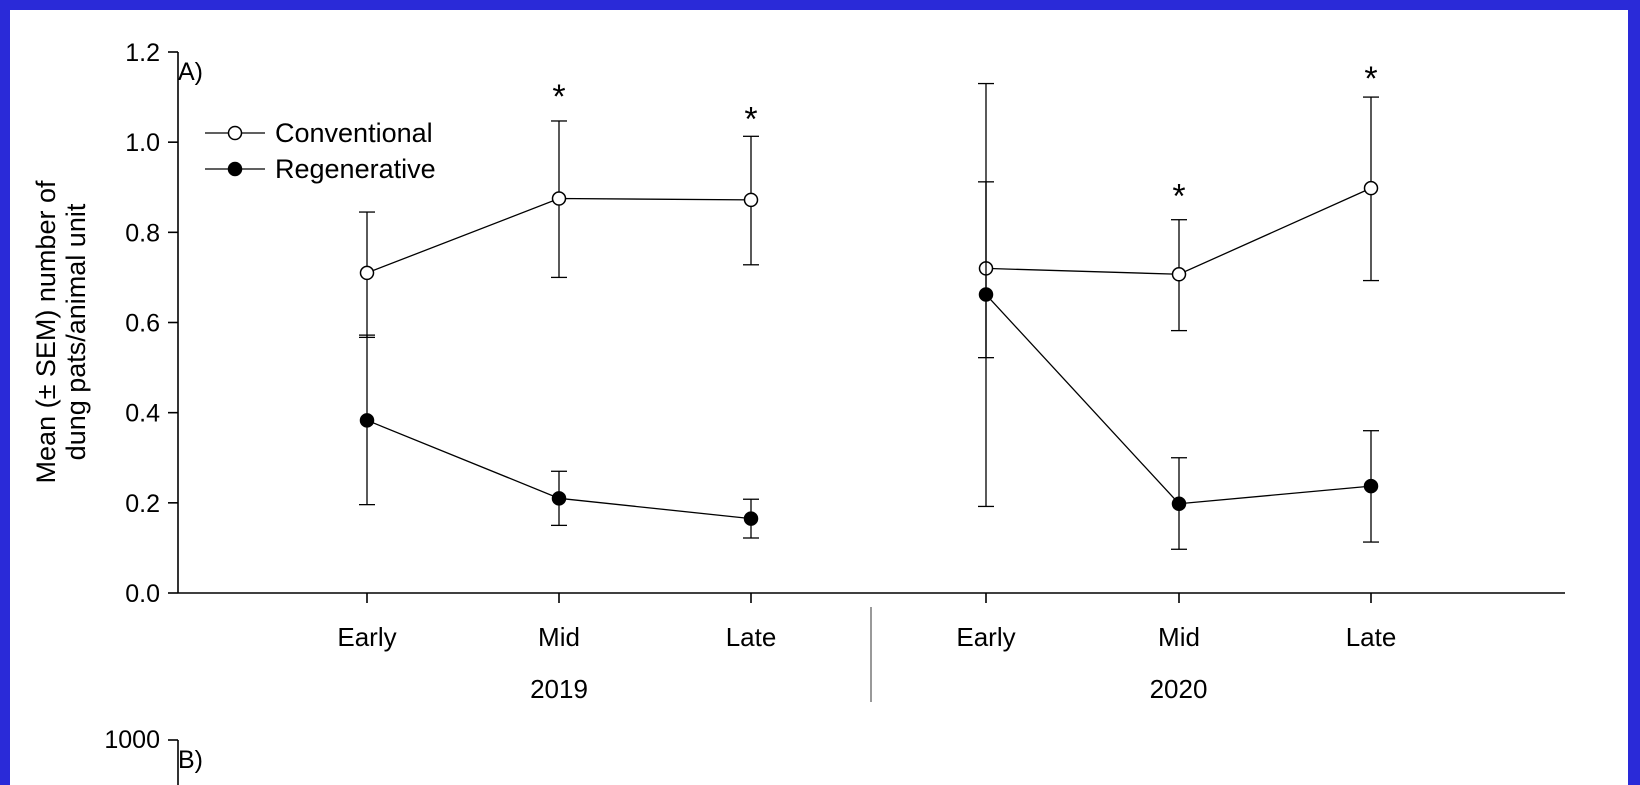  Describe the element at coordinates (76, 331) in the screenshot. I see `y-axis-label-line-2: dung pats/animal unit` at that location.